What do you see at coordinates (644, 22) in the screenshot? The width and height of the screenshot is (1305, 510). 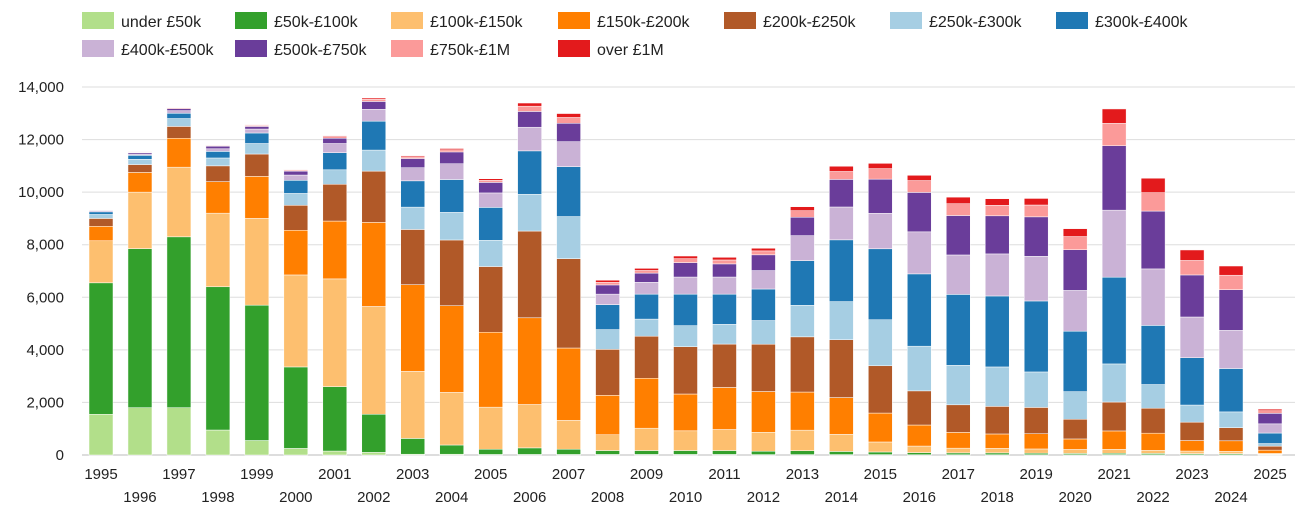 I see `legend-label: £150k-£200k` at bounding box center [644, 22].